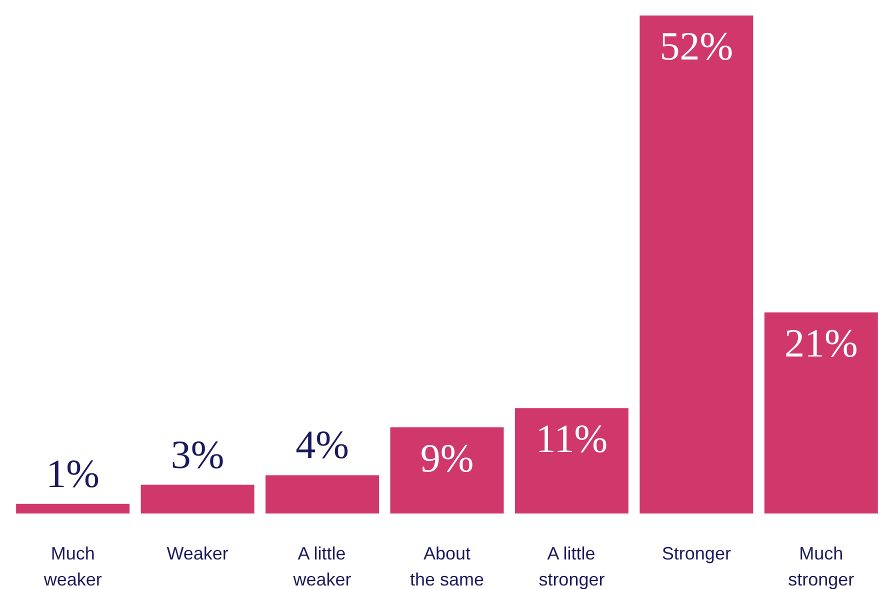  Describe the element at coordinates (197, 554) in the screenshot. I see `x-tick-label: Weaker` at that location.